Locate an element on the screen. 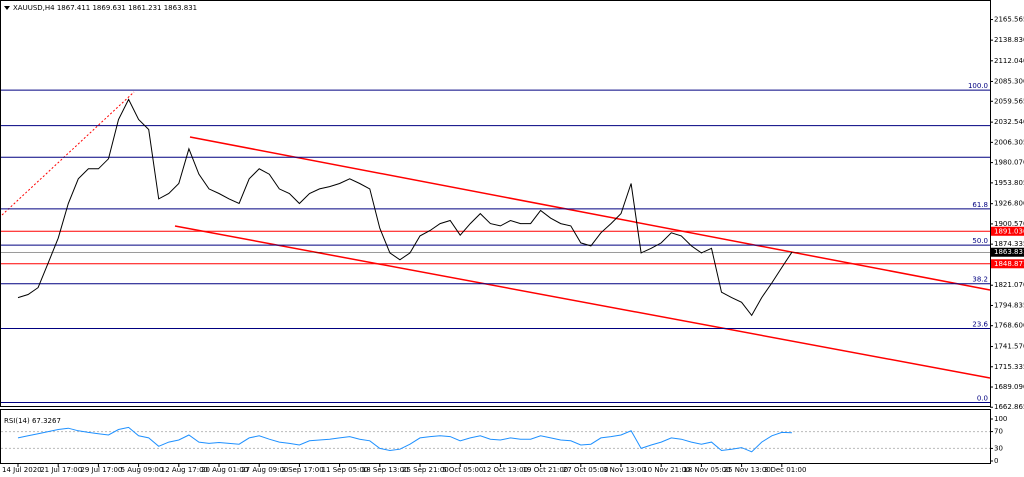  y-tick-label: 1715.335 is located at coordinates (1009, 367).